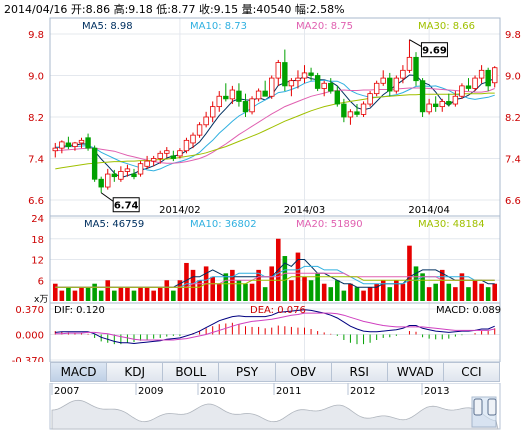 This screenshot has height=430, width=524. I want to click on history-year-label: 2007, so click(66, 391).